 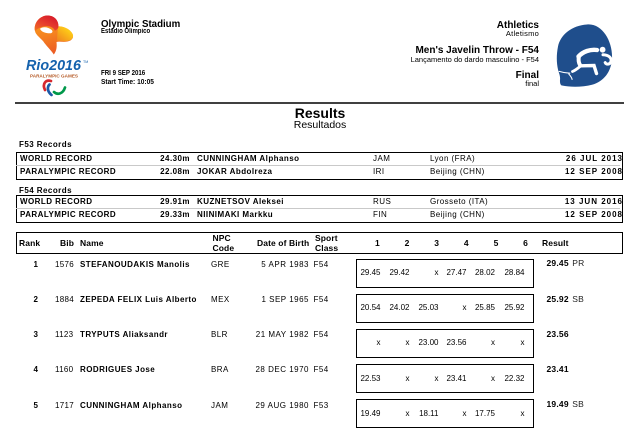 I want to click on svg-text: TM, so click(x=85, y=62).